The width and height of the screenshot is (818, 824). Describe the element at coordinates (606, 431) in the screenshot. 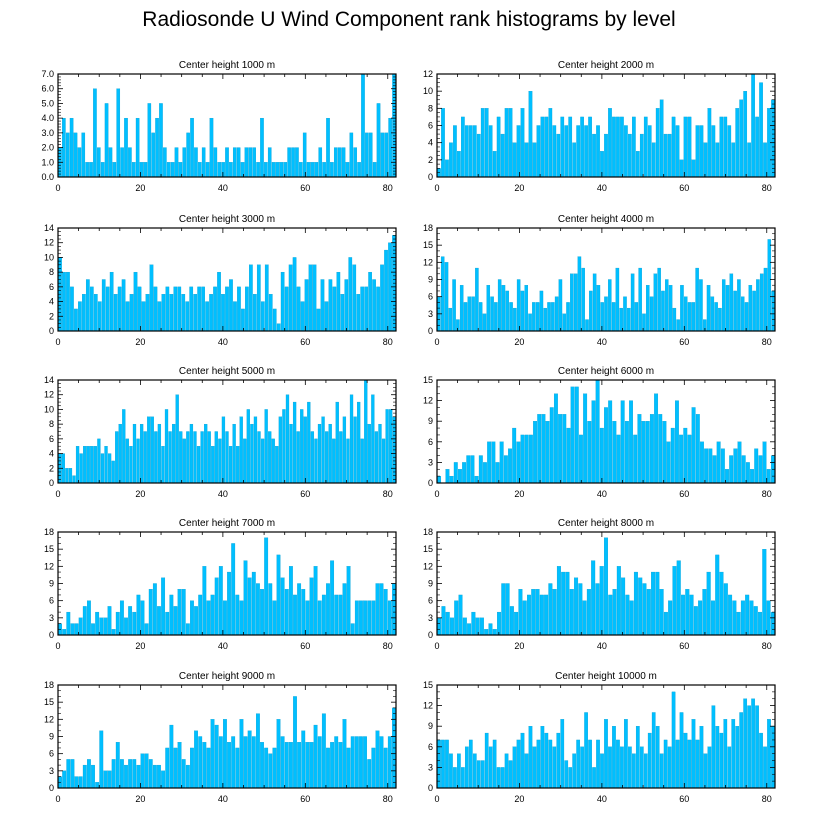

I see `plot-frame` at that location.